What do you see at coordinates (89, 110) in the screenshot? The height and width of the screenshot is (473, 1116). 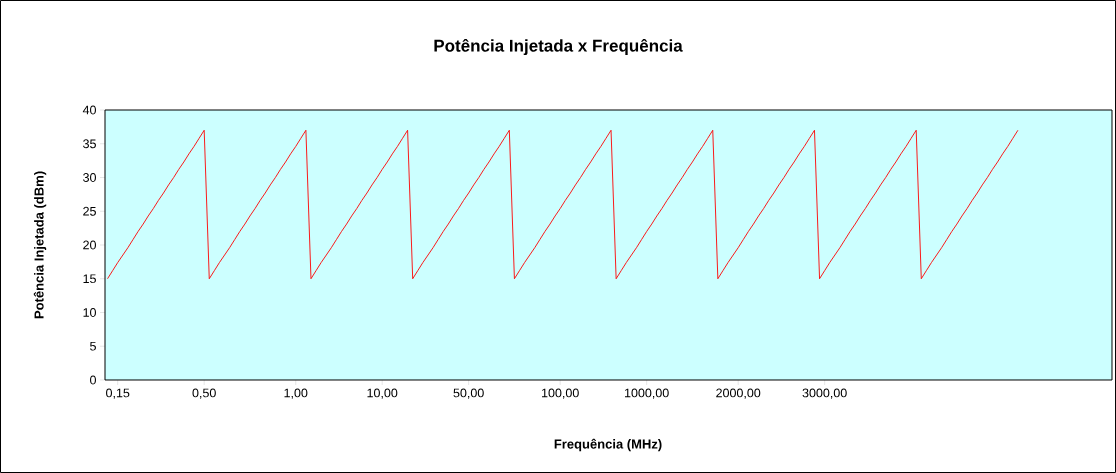 I see `y-tick-label: 40` at bounding box center [89, 110].